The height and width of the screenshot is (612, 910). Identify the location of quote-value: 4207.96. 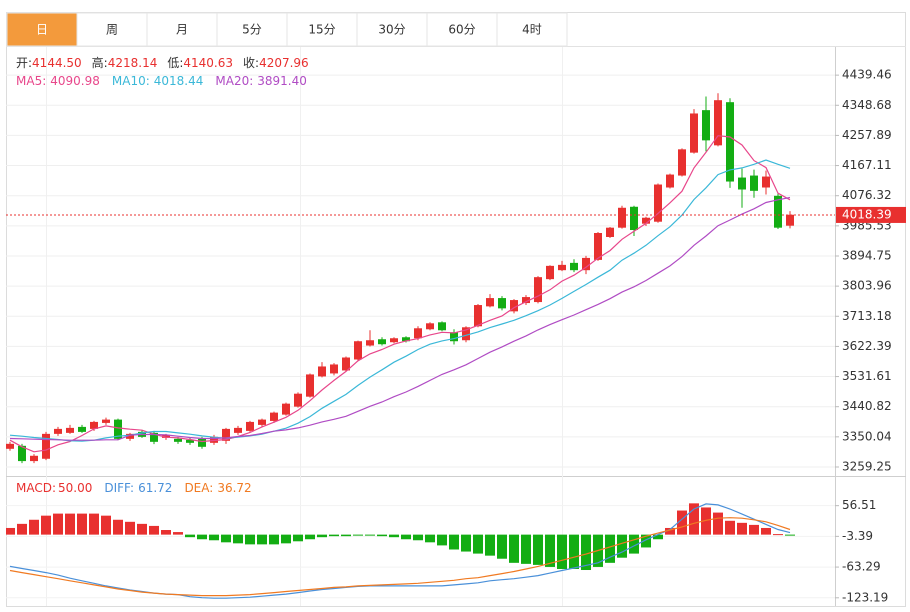
(284, 63).